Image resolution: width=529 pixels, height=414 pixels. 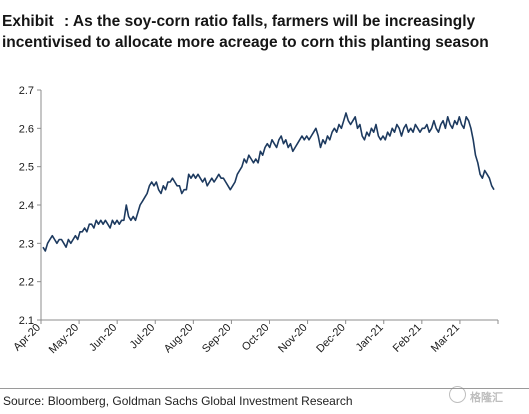 What do you see at coordinates (26, 244) in the screenshot?
I see `y-tick-label: 2.3` at bounding box center [26, 244].